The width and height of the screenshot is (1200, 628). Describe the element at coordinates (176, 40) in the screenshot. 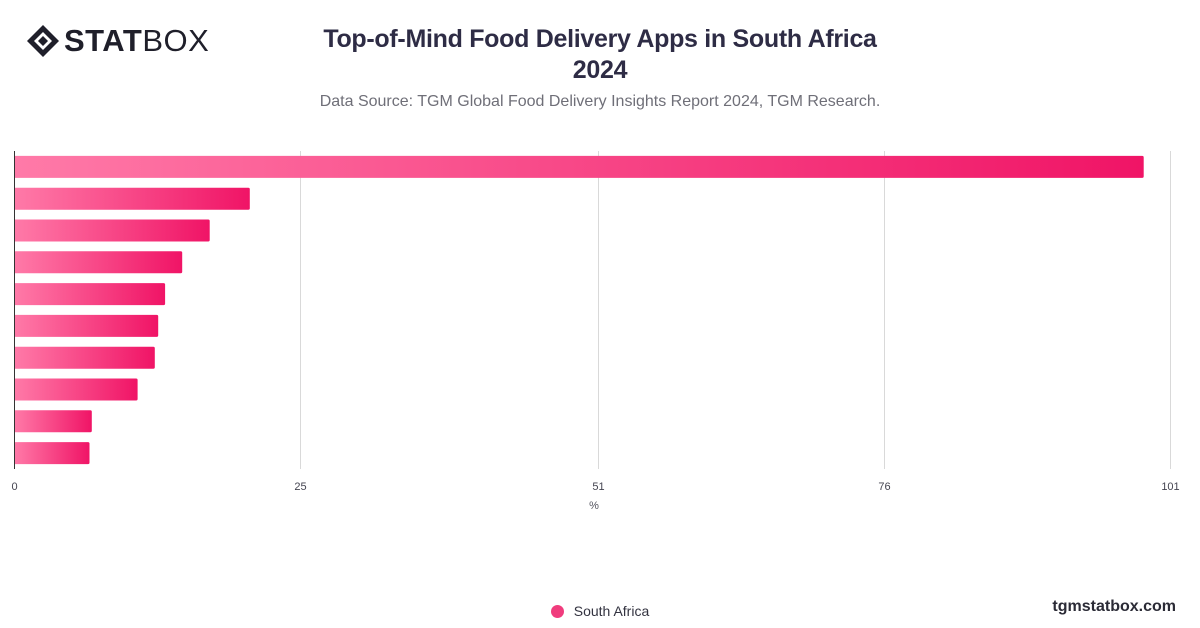

I see `logo-text-light: BOX` at that location.